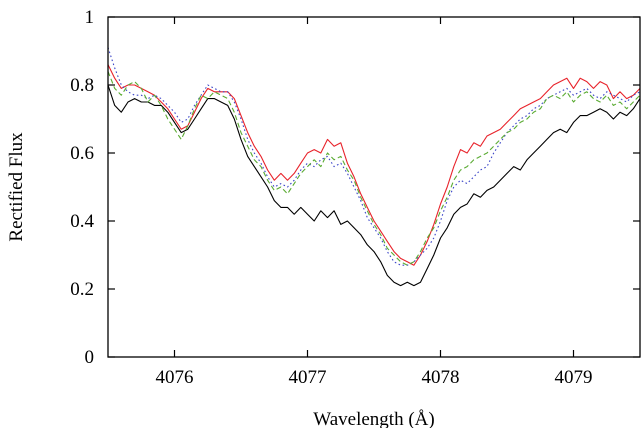  What do you see at coordinates (82, 221) in the screenshot?
I see `y-tick-label: 0.4` at bounding box center [82, 221].